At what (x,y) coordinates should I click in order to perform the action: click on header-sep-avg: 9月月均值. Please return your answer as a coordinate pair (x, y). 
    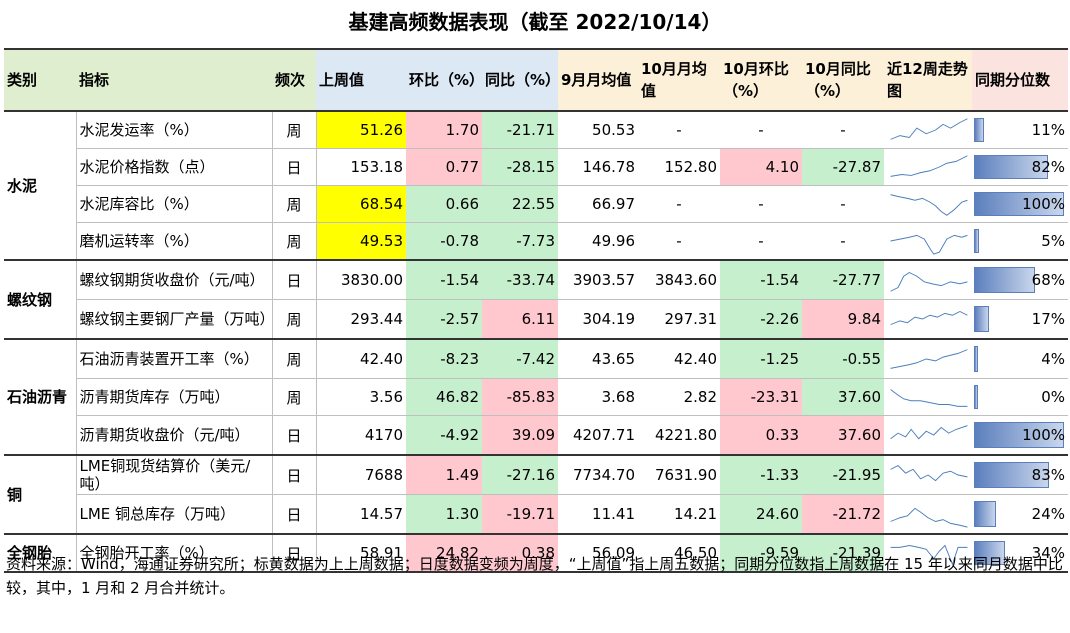
    Looking at the image, I should click on (598, 80).